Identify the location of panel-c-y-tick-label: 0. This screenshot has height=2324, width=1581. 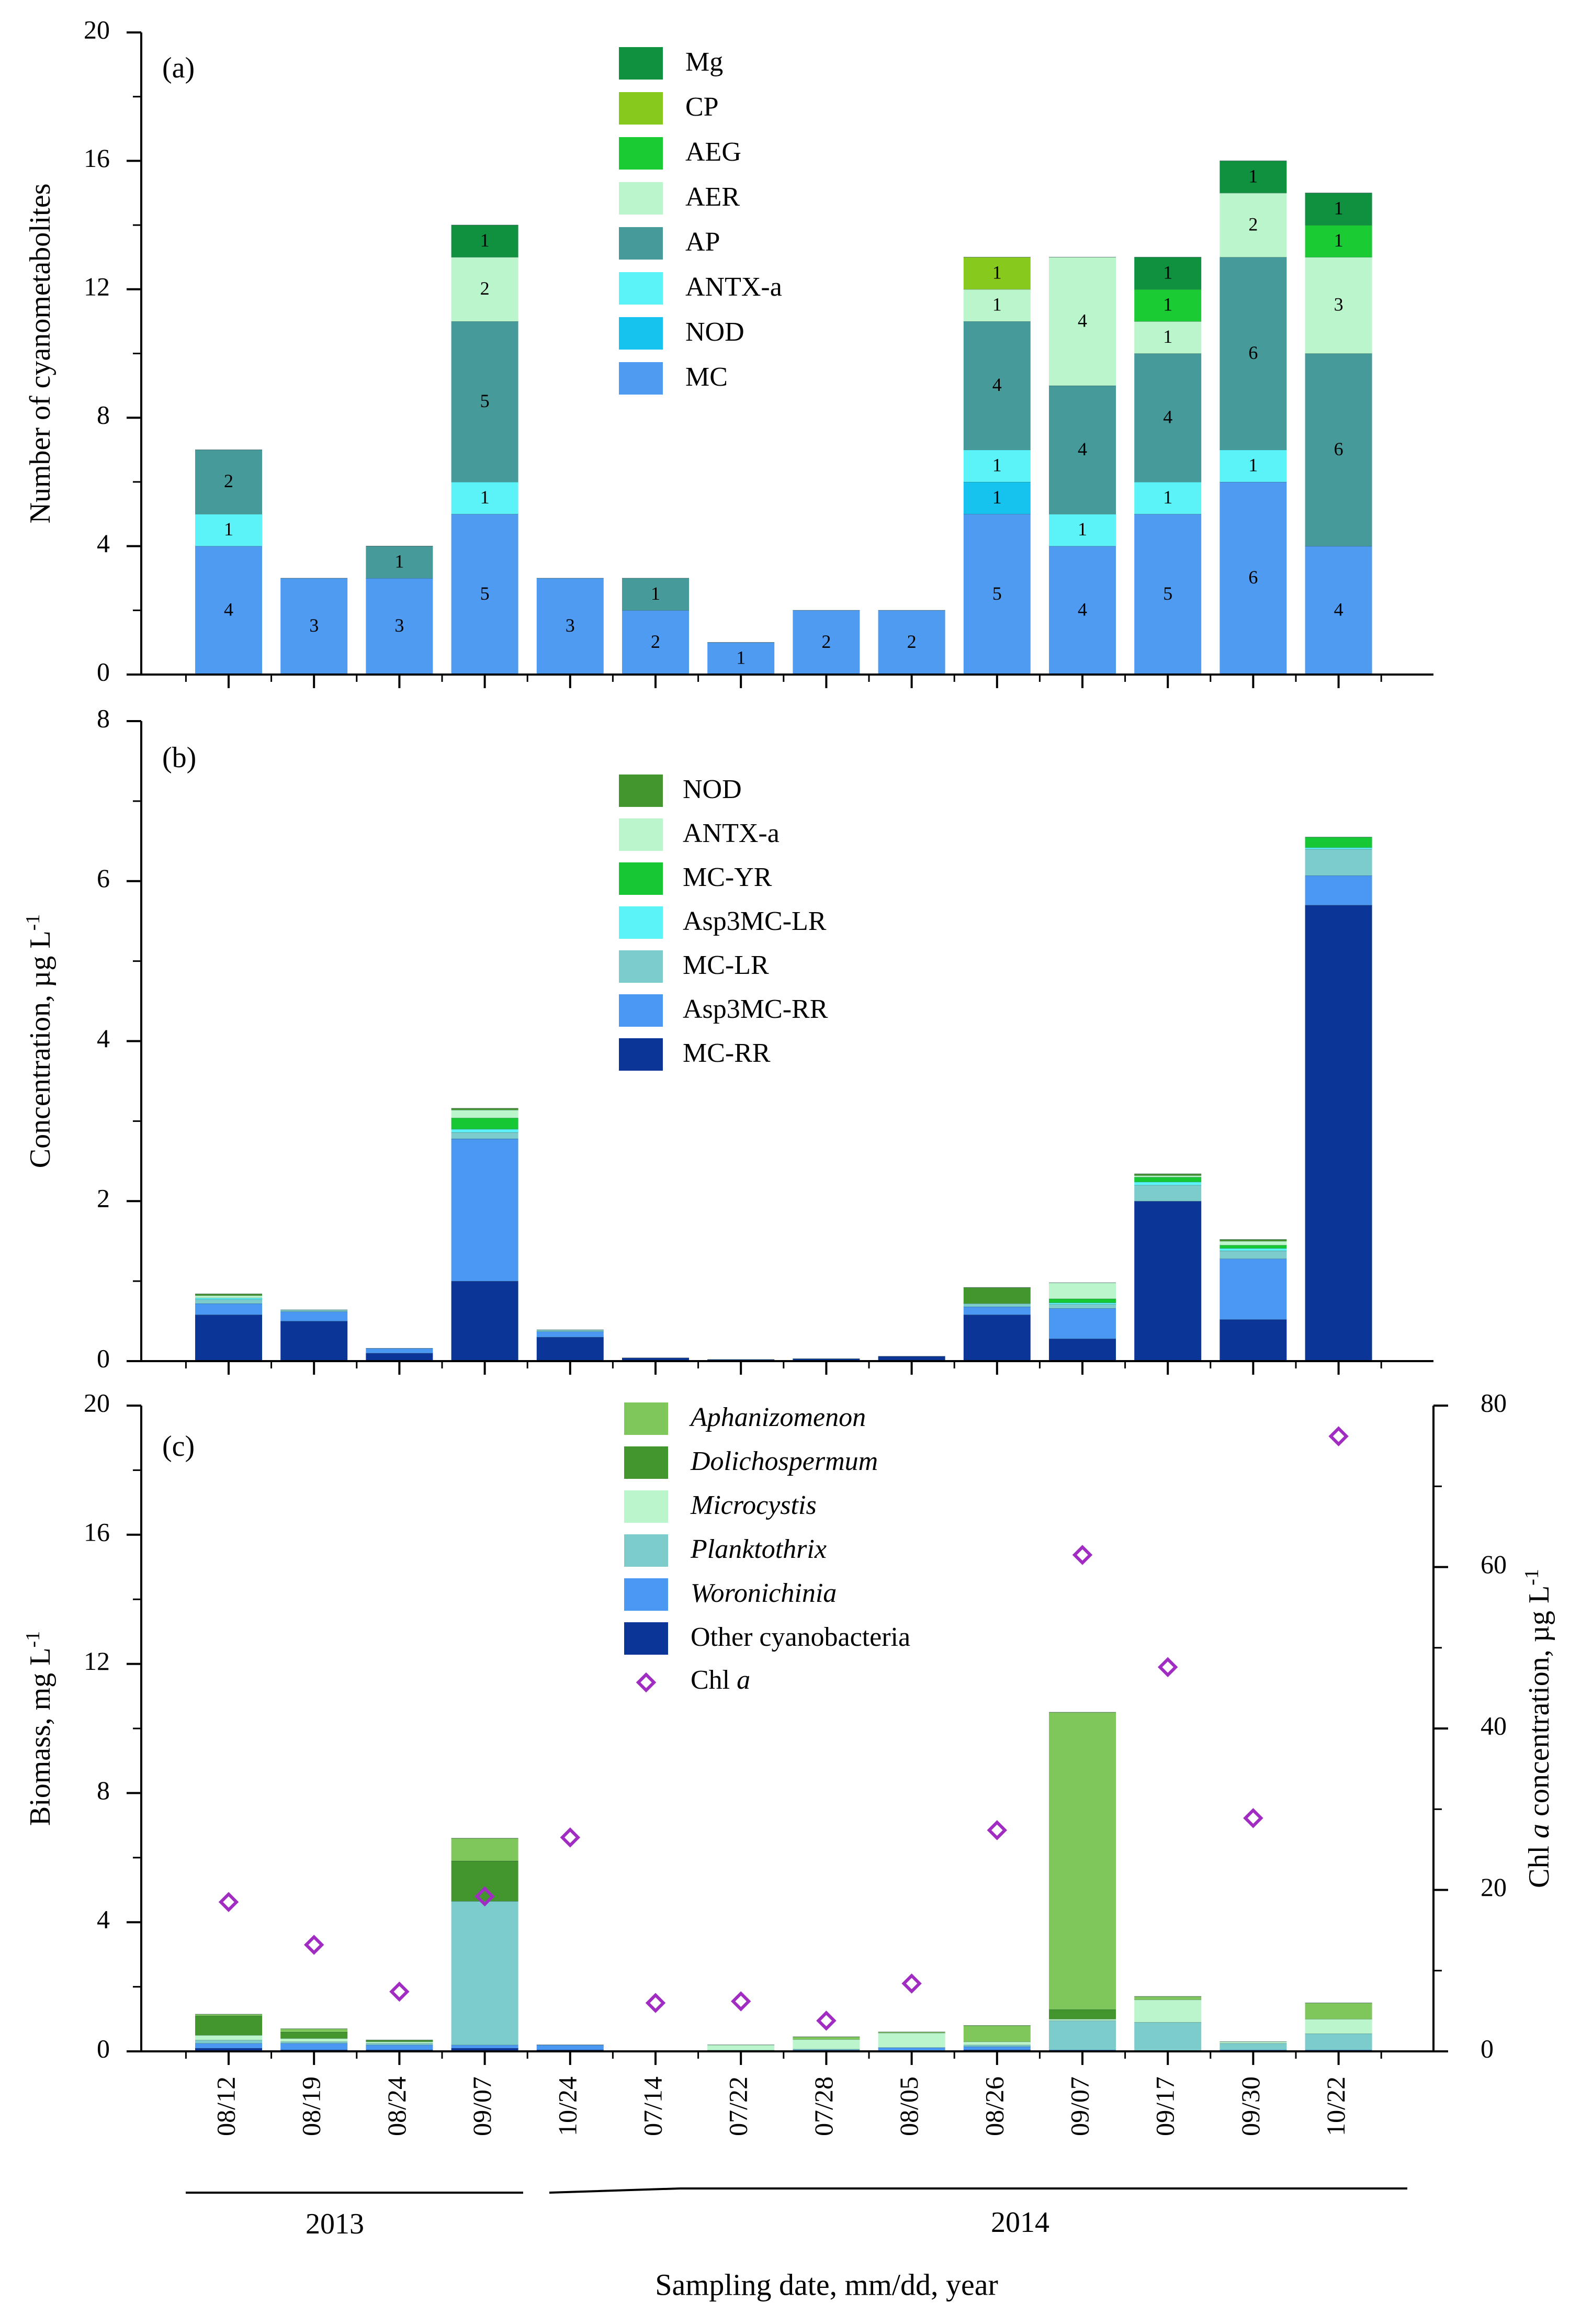
(103, 2048).